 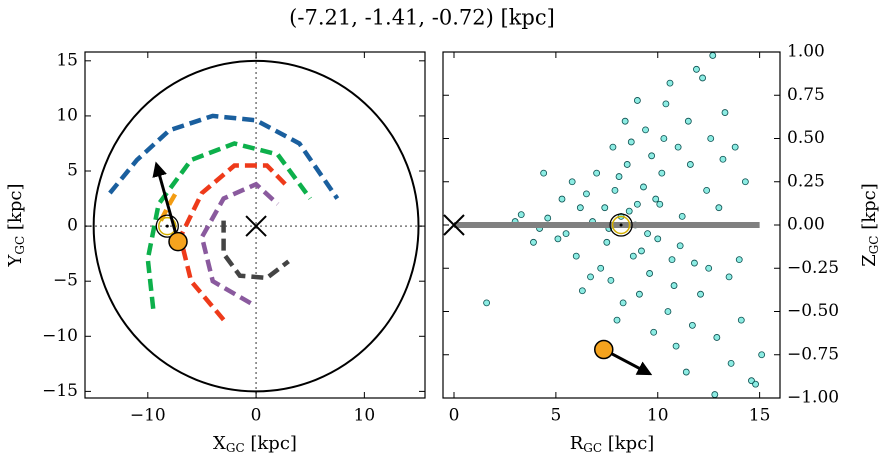 I want to click on y-axis-label: YGC [kpc], so click(x=16, y=226).